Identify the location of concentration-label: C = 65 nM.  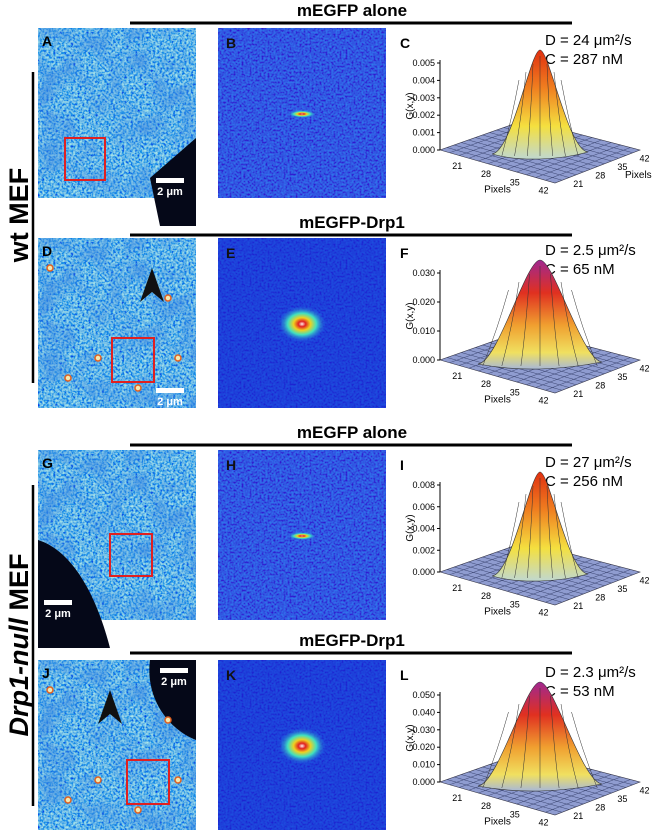
(580, 269).